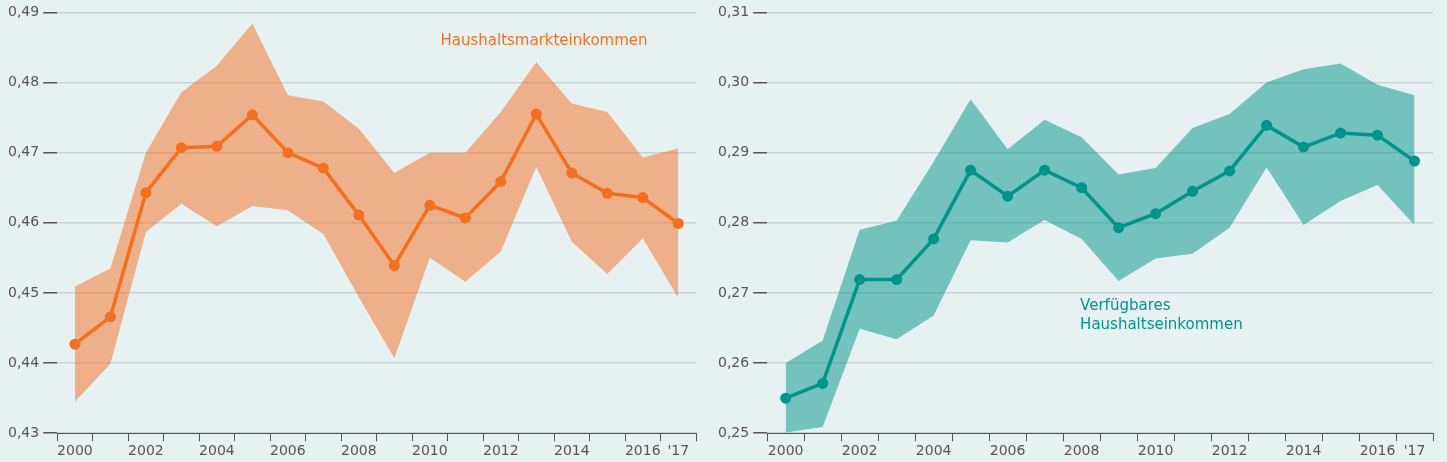 The height and width of the screenshot is (462, 1447). Describe the element at coordinates (24, 151) in the screenshot. I see `y-tick-label: 0,47` at that location.